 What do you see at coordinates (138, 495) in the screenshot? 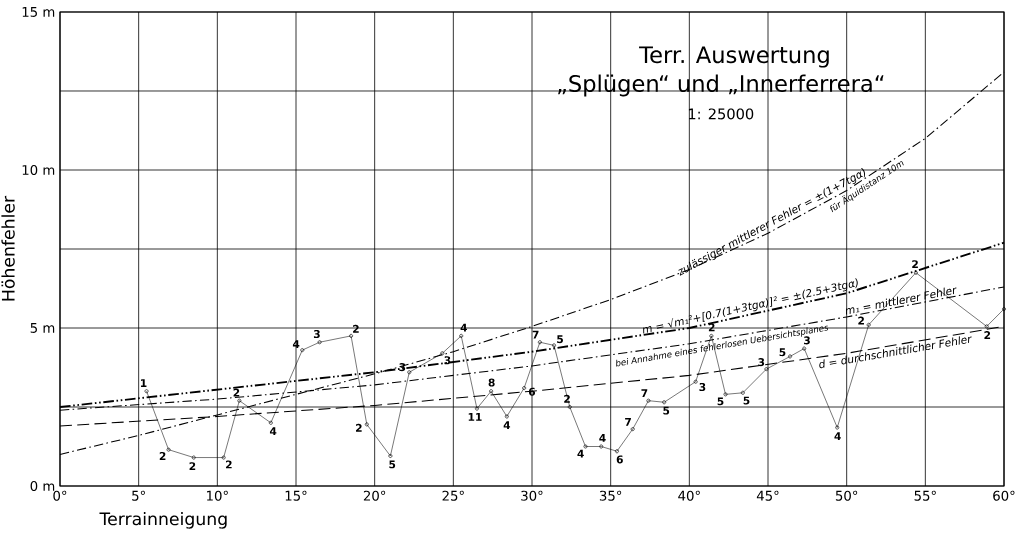
I see `x-tick-label: 5°` at bounding box center [138, 495].